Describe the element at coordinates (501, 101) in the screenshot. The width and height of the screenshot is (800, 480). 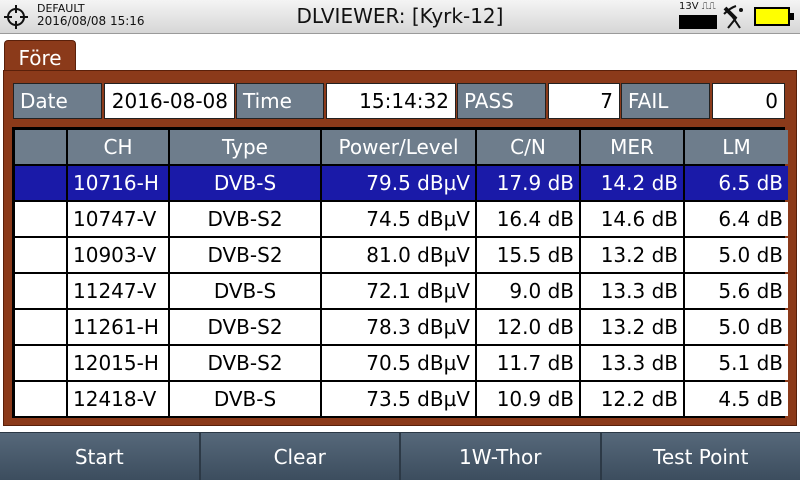
I see `pass-label: PASS` at that location.